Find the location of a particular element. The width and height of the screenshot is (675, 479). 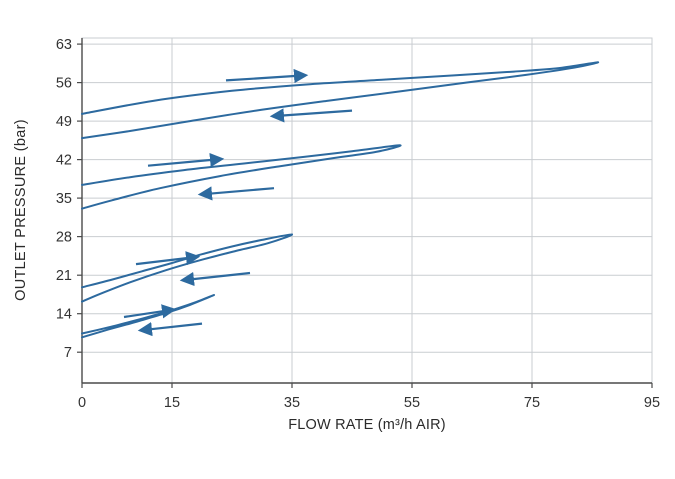

y-tick-label: 28 is located at coordinates (64, 238).